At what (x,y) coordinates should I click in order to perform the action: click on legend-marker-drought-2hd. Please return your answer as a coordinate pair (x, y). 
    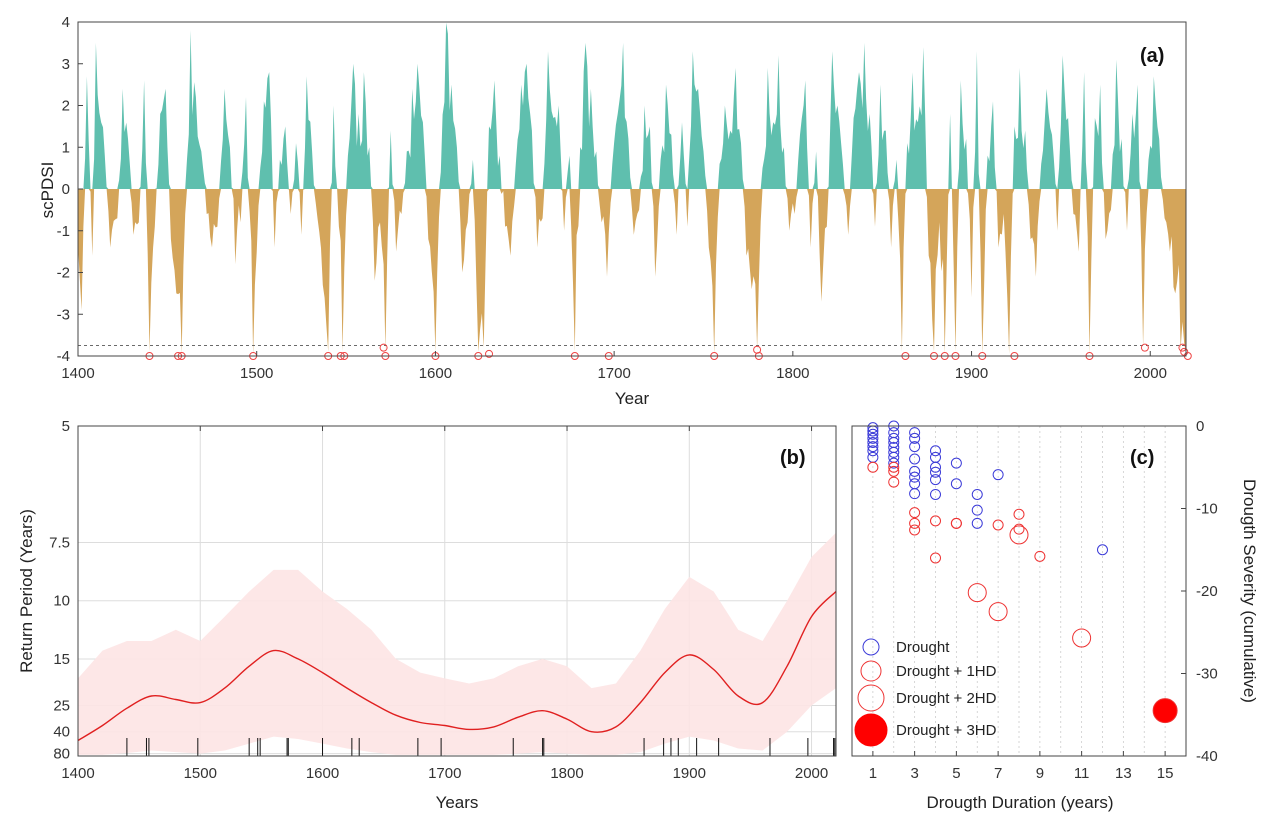
    Looking at the image, I should click on (871, 698).